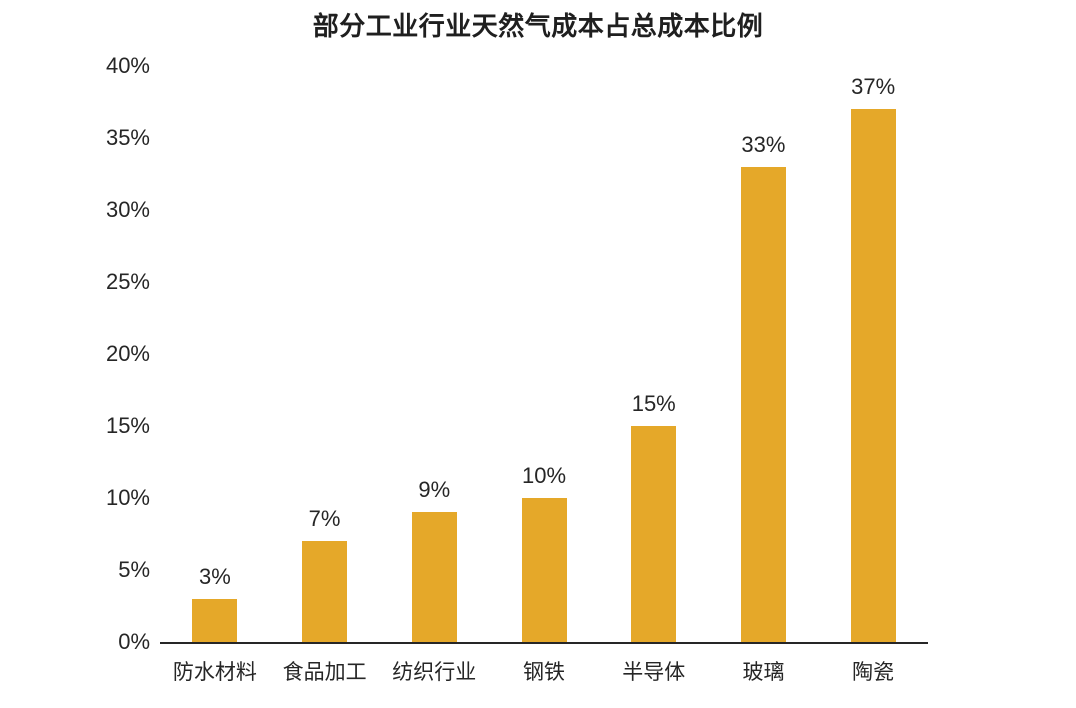 This screenshot has width=1076, height=708. Describe the element at coordinates (538, 26) in the screenshot. I see `chart-title: 部分工业行业天然气成本占总成本比例` at that location.